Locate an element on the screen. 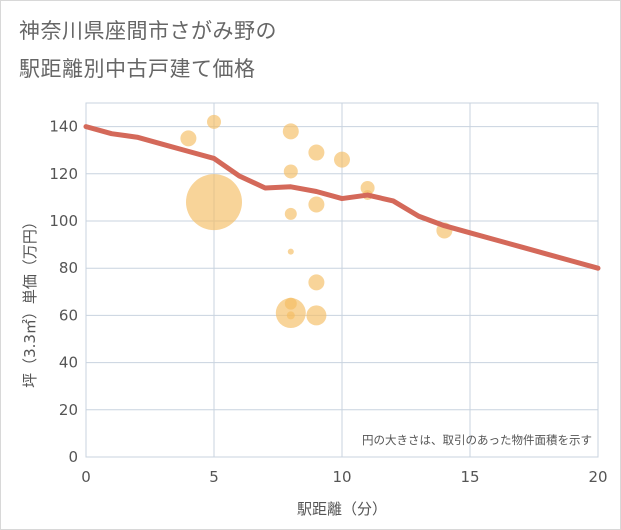 The width and height of the screenshot is (621, 530). x-axis-ticks: 0 5 10 15 20 is located at coordinates (344, 477).